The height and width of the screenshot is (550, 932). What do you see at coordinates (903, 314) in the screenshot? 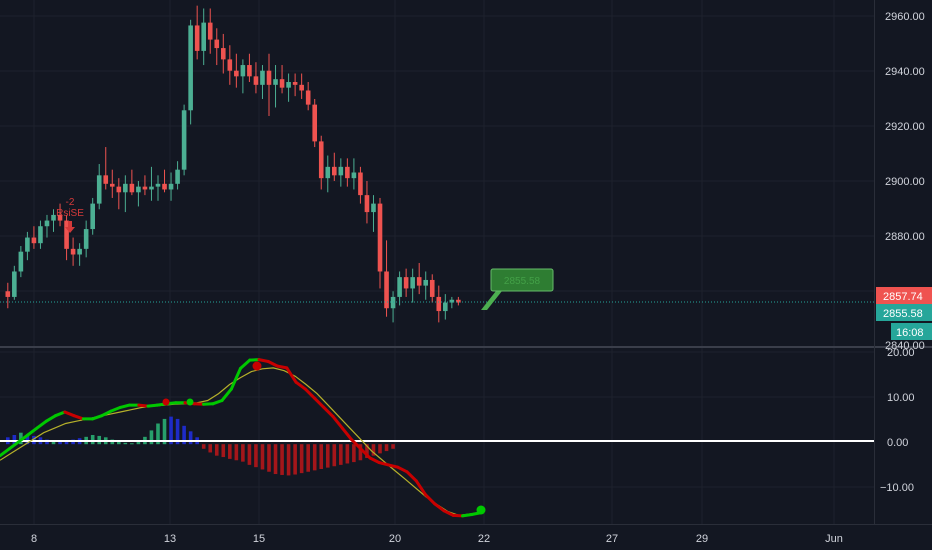
I see `buy-price-label: 2855.58` at bounding box center [903, 314].